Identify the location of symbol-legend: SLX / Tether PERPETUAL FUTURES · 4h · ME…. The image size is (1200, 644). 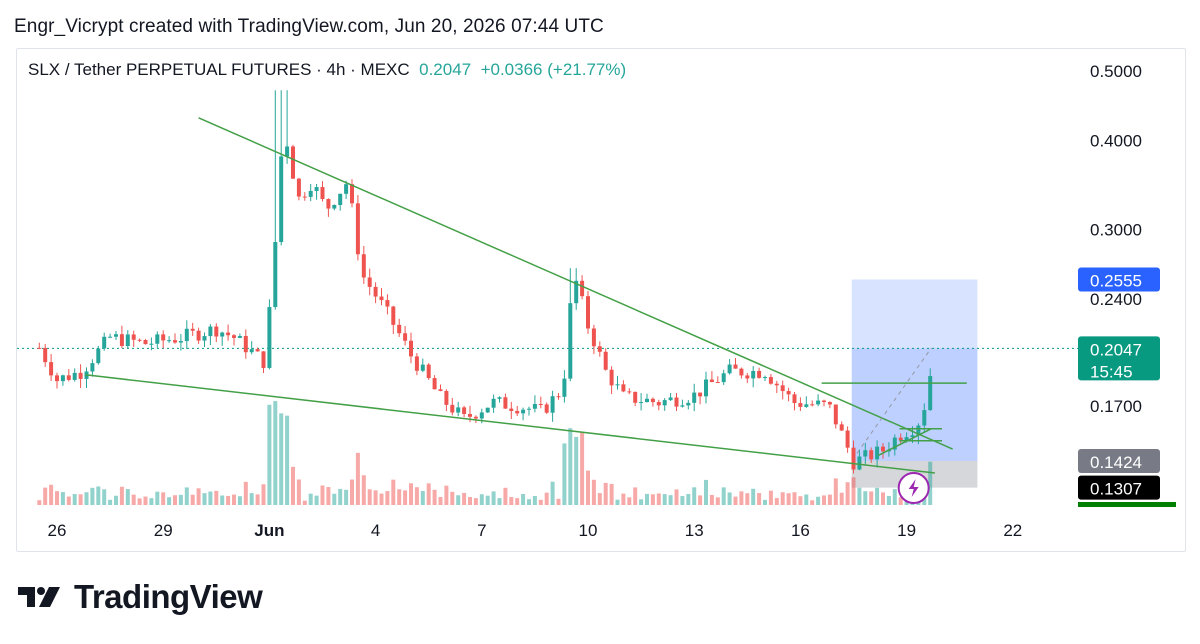
(327, 70).